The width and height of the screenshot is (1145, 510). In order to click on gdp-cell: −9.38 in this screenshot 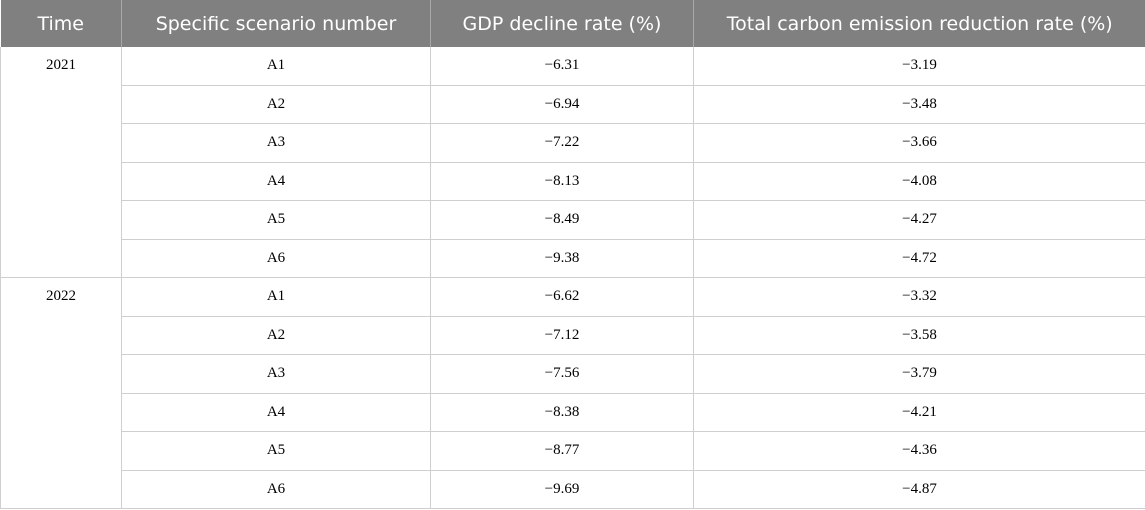, I will do `click(562, 258)`.